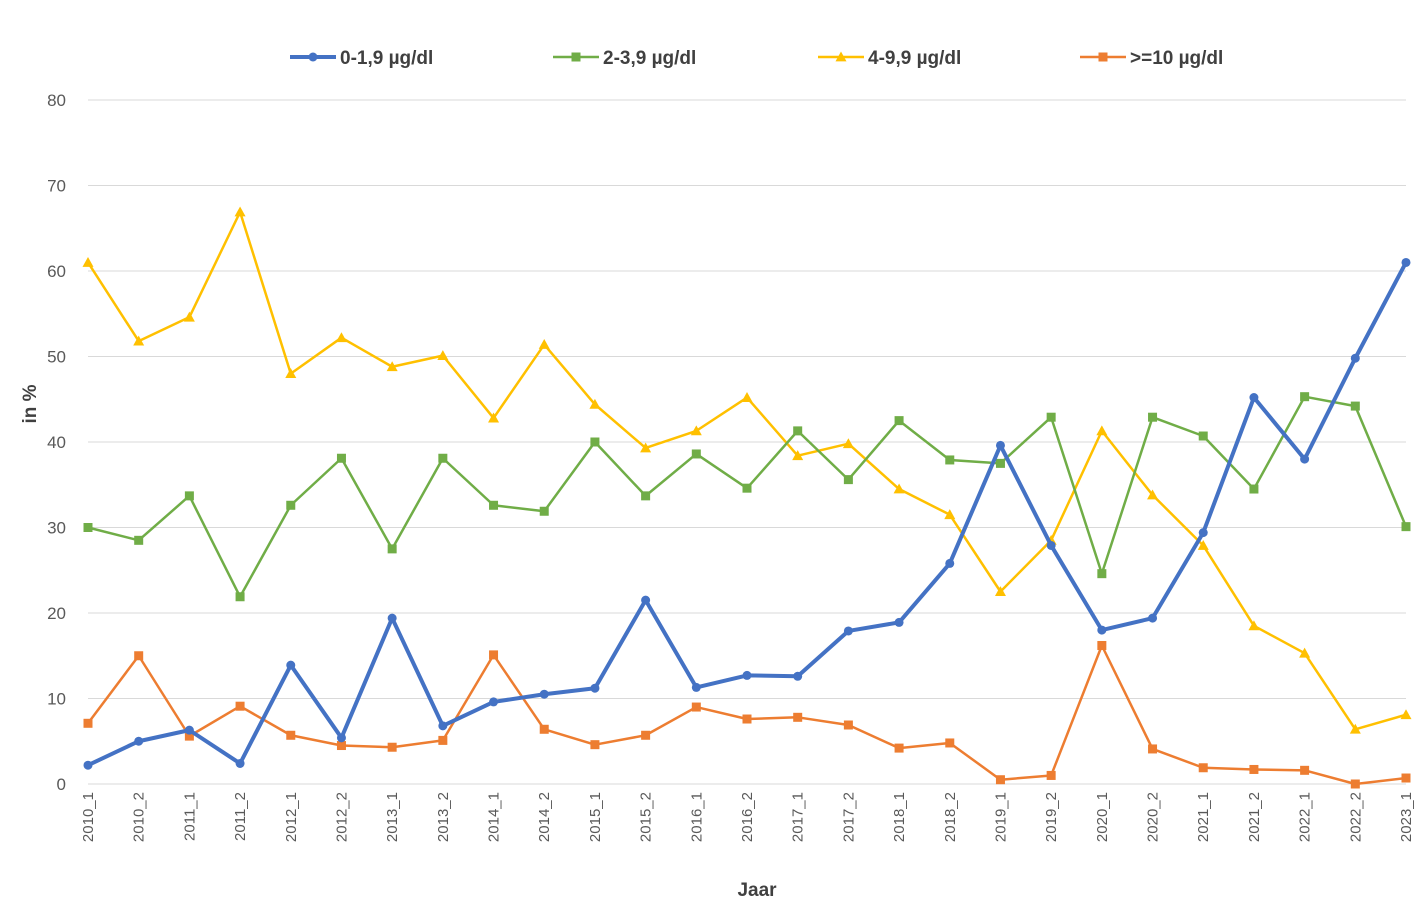 This screenshot has width=1417, height=908. What do you see at coordinates (1000, 817) in the screenshot?
I see `x-tick-label: 2019_1` at bounding box center [1000, 817].